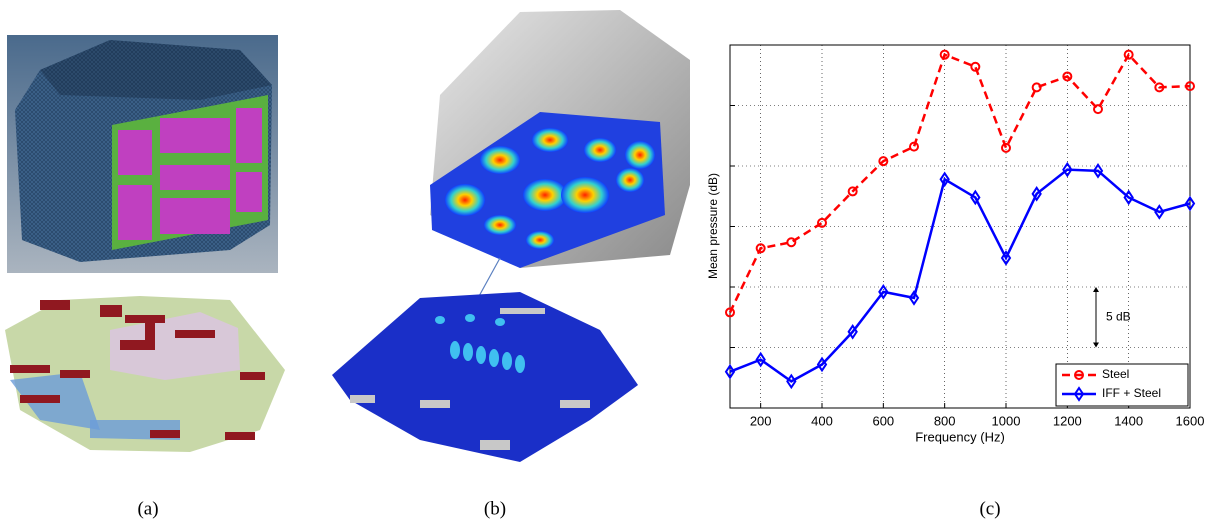  I want to click on x-tick-label: 1400, so click(1128, 420).